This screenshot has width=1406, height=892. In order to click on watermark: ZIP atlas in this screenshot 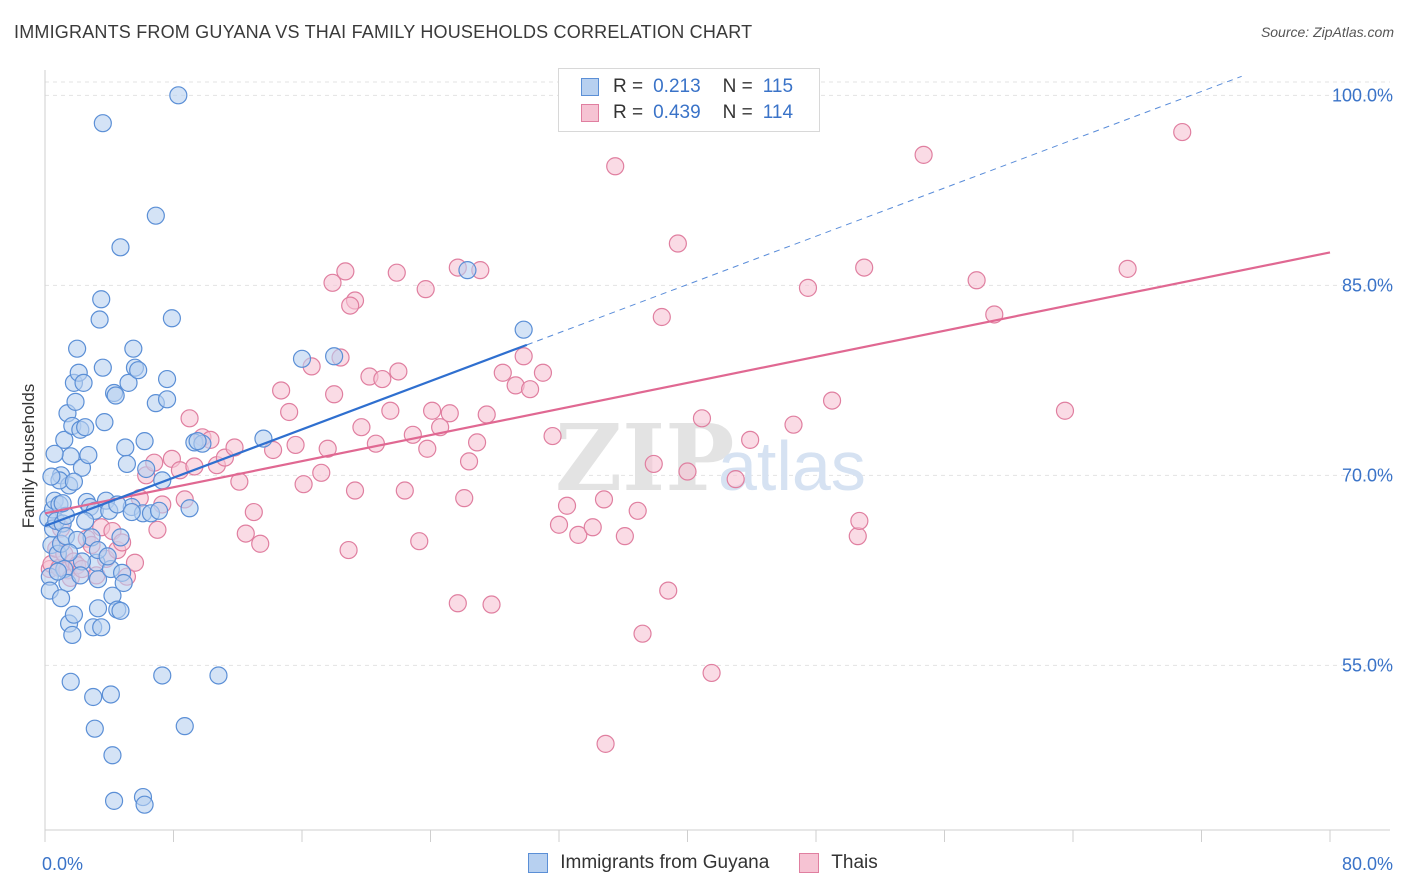, I will do `click(710, 458)`.